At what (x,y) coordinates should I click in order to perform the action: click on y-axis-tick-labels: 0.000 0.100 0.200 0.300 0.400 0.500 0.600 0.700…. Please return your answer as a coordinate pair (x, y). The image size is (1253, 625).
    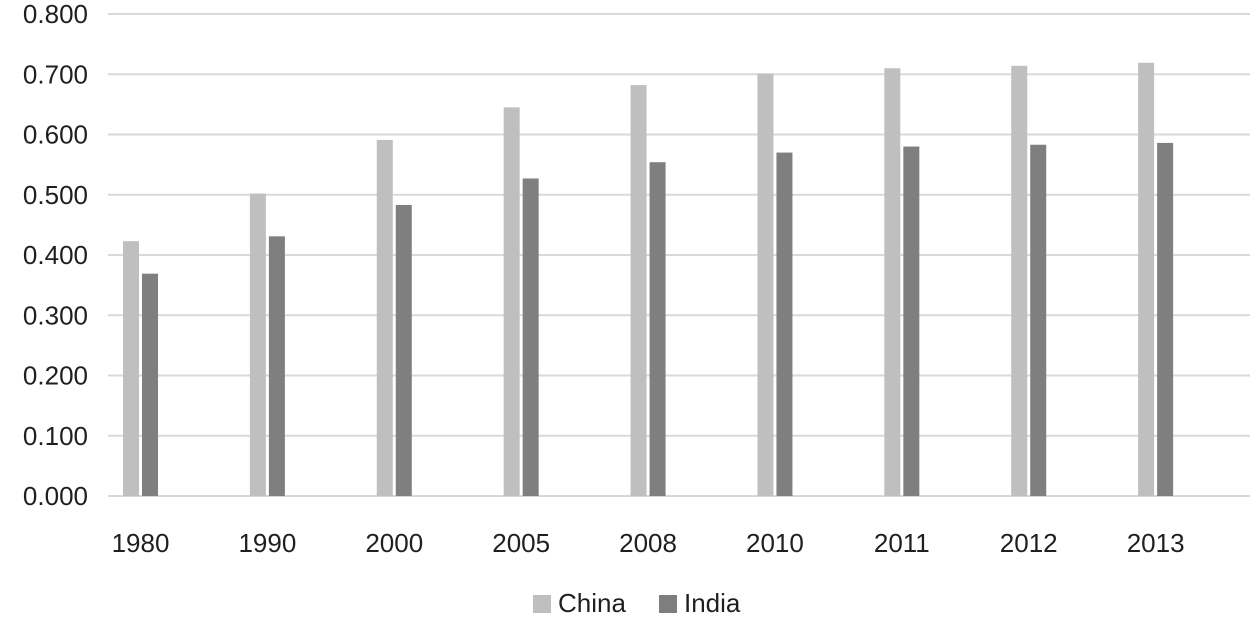
    Looking at the image, I should click on (55, 255).